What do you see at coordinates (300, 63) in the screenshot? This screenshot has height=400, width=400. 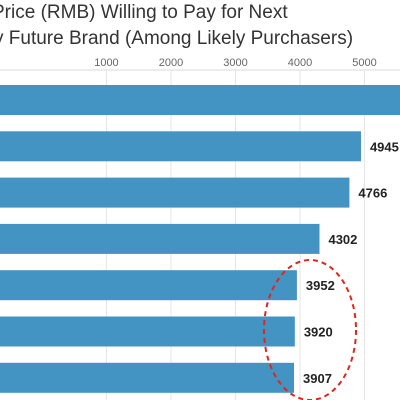 I see `x-tick-label: 4000` at bounding box center [300, 63].